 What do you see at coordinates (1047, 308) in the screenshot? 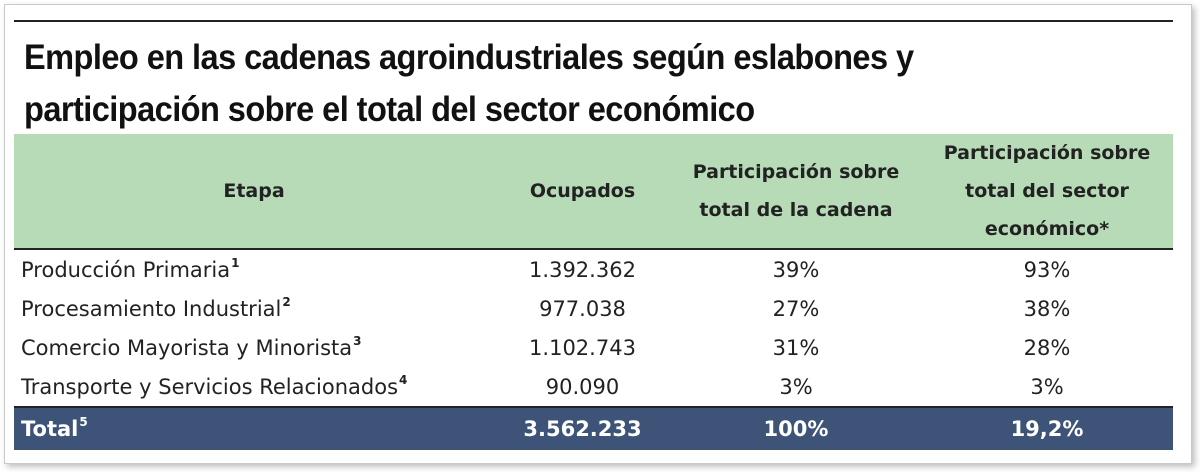
I see `row-part-sector: 38%` at bounding box center [1047, 308].